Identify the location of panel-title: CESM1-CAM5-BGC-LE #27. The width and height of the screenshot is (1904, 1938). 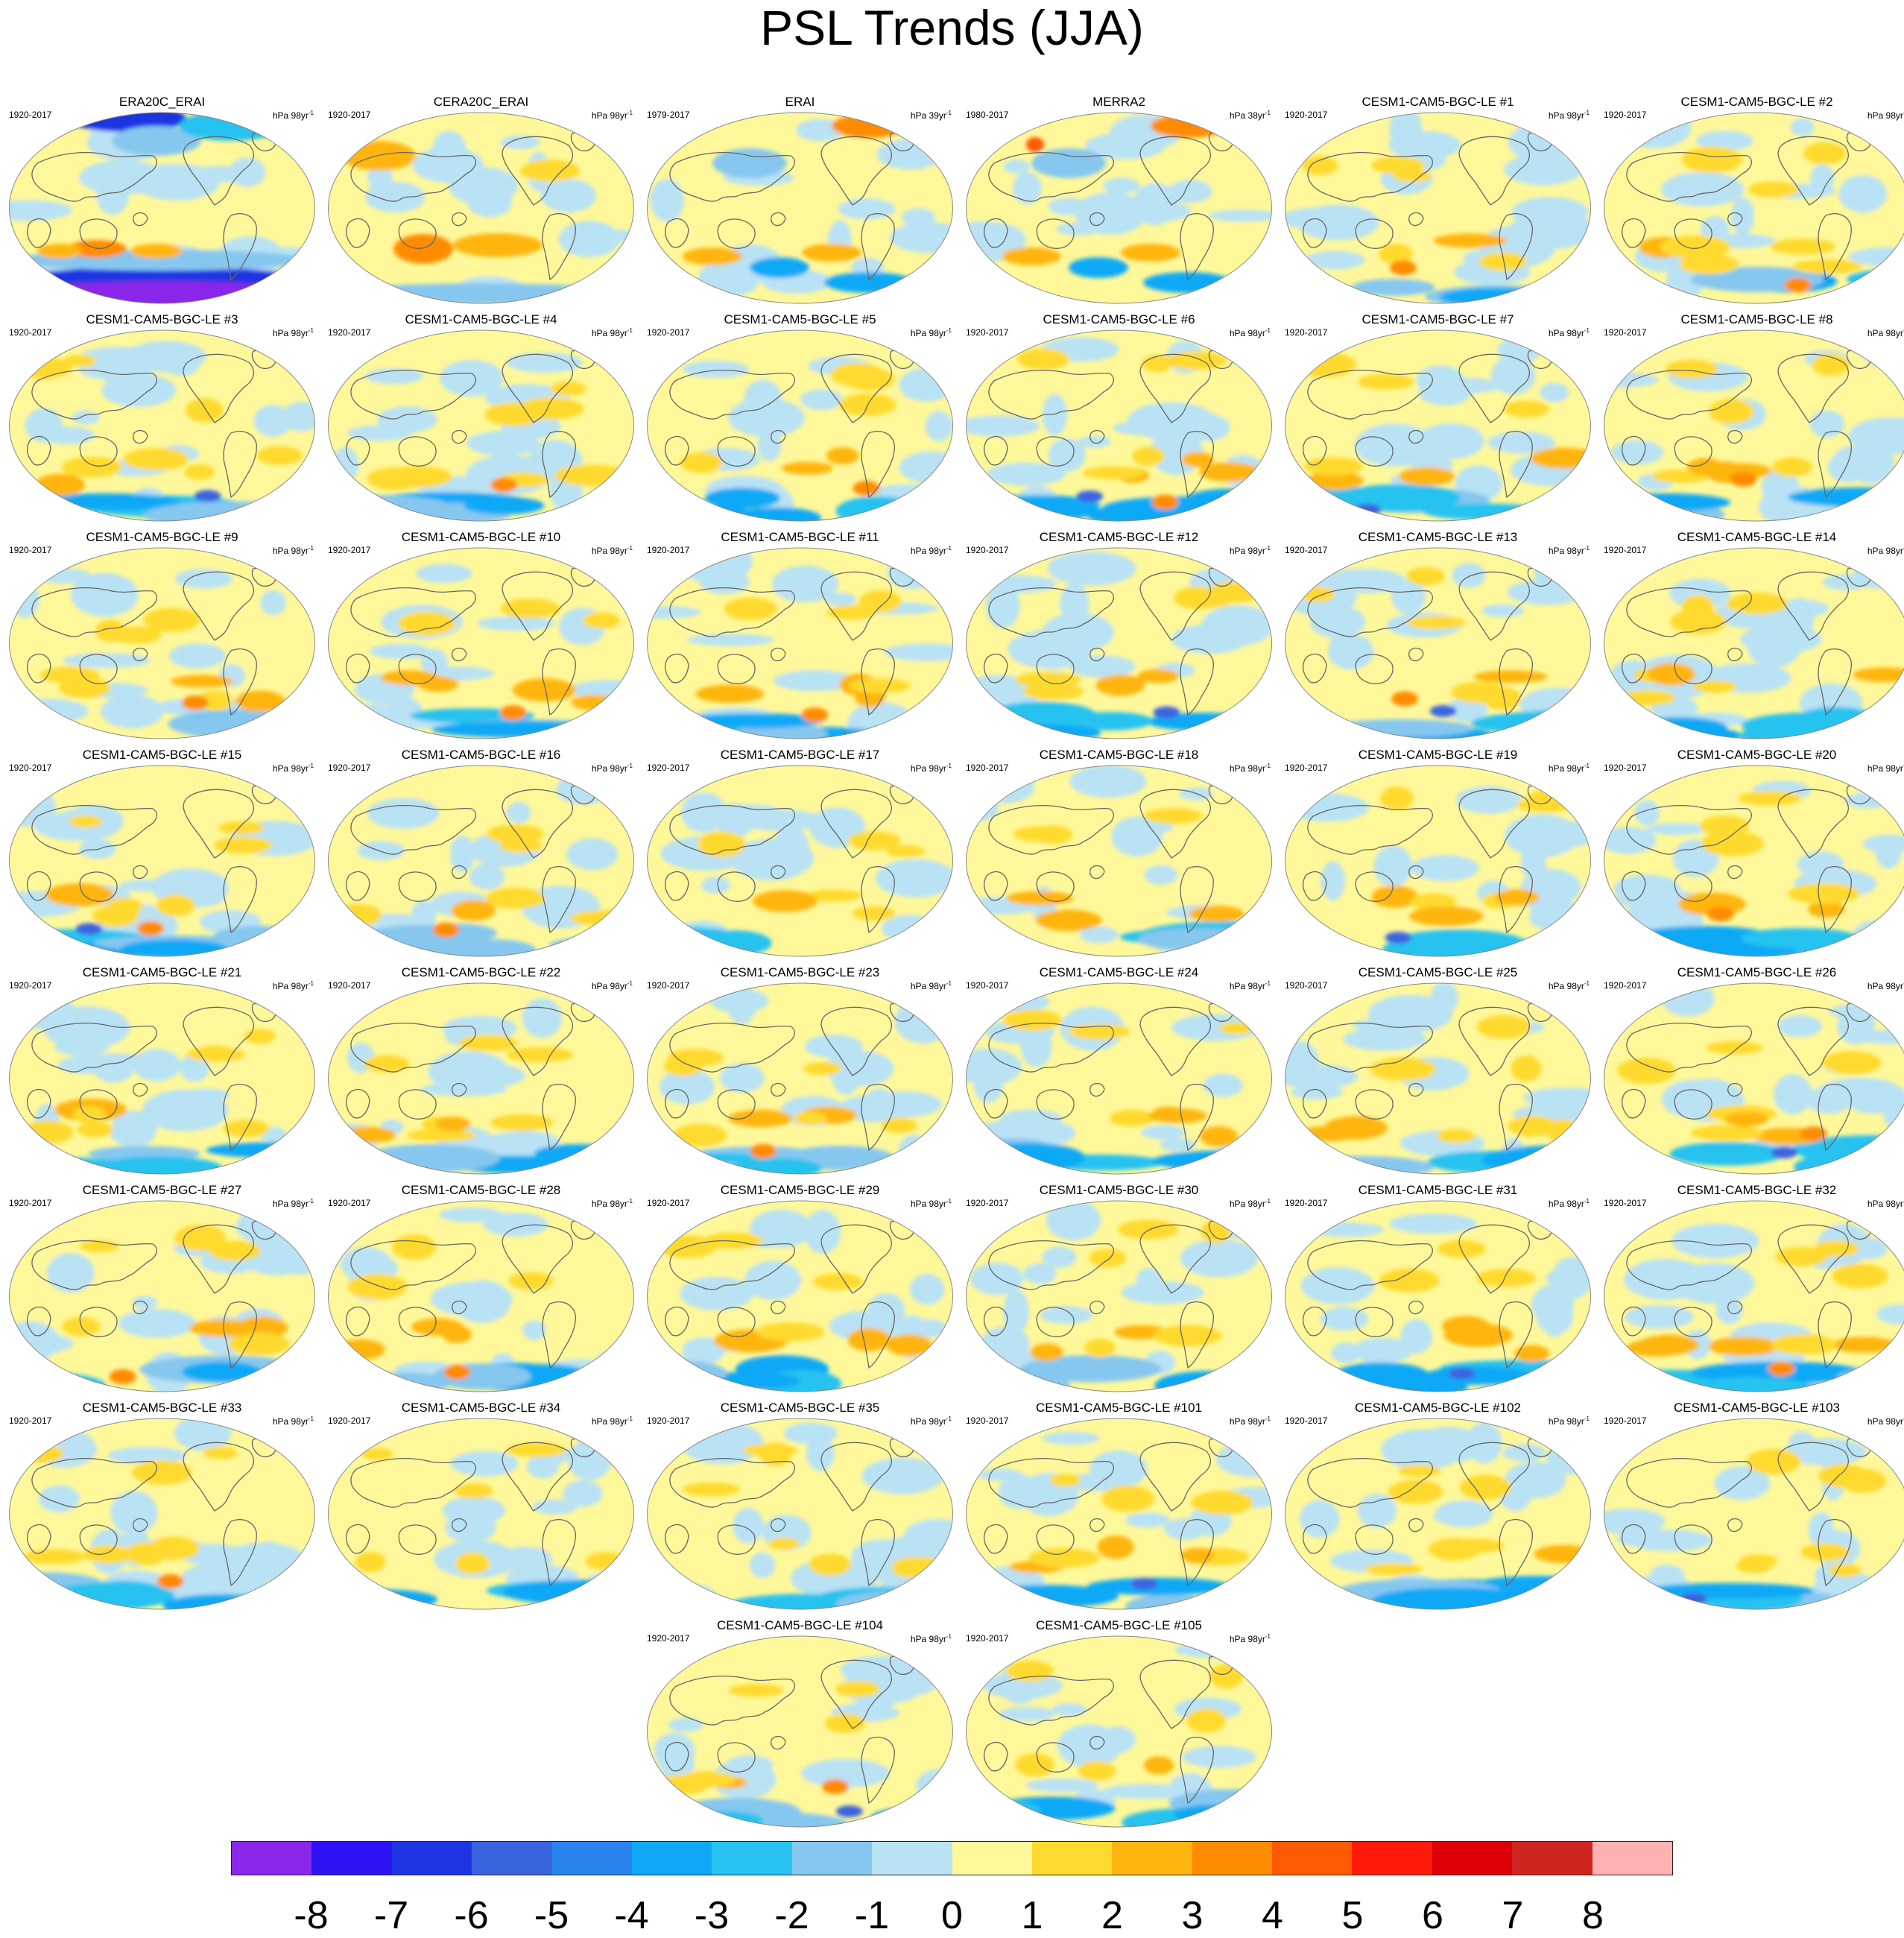
(162, 1191).